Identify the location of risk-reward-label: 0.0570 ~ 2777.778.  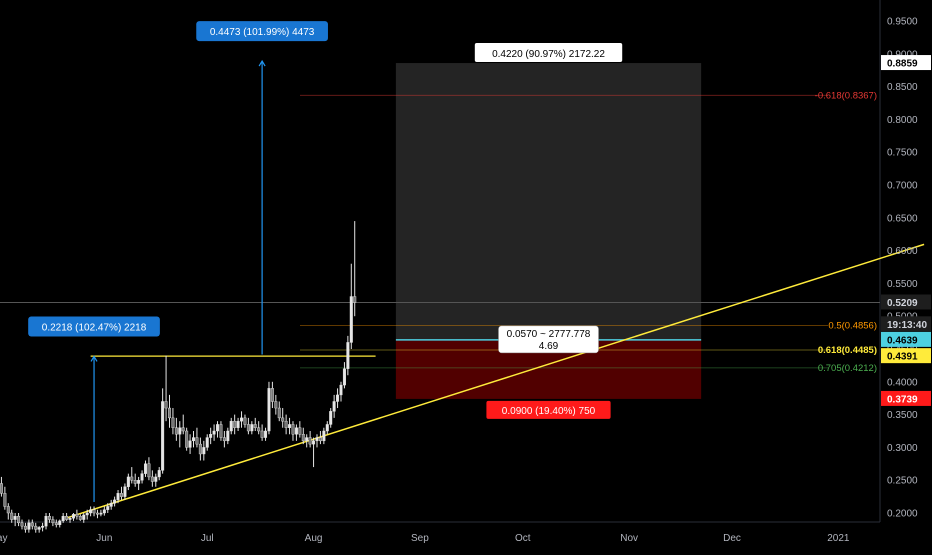
(549, 334).